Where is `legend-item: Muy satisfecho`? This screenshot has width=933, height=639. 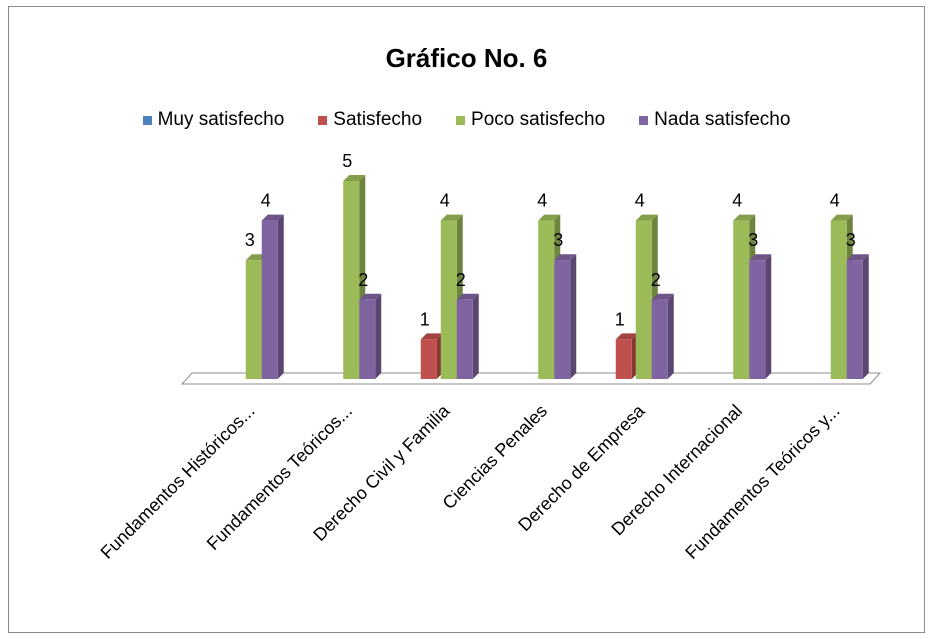
legend-item: Muy satisfecho is located at coordinates (213, 120).